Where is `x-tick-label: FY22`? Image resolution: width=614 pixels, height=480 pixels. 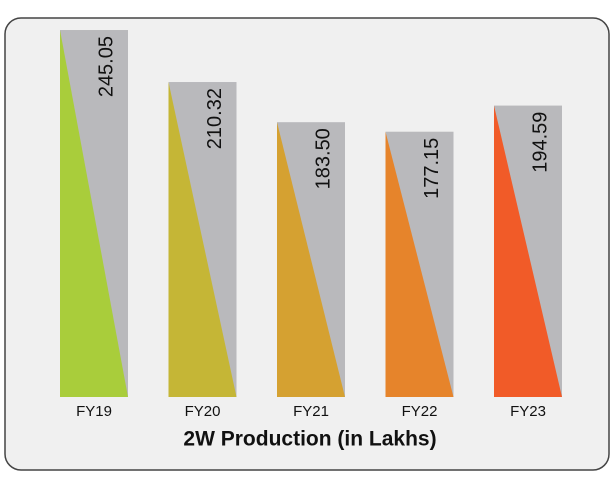 x-tick-label: FY22 is located at coordinates (420, 411).